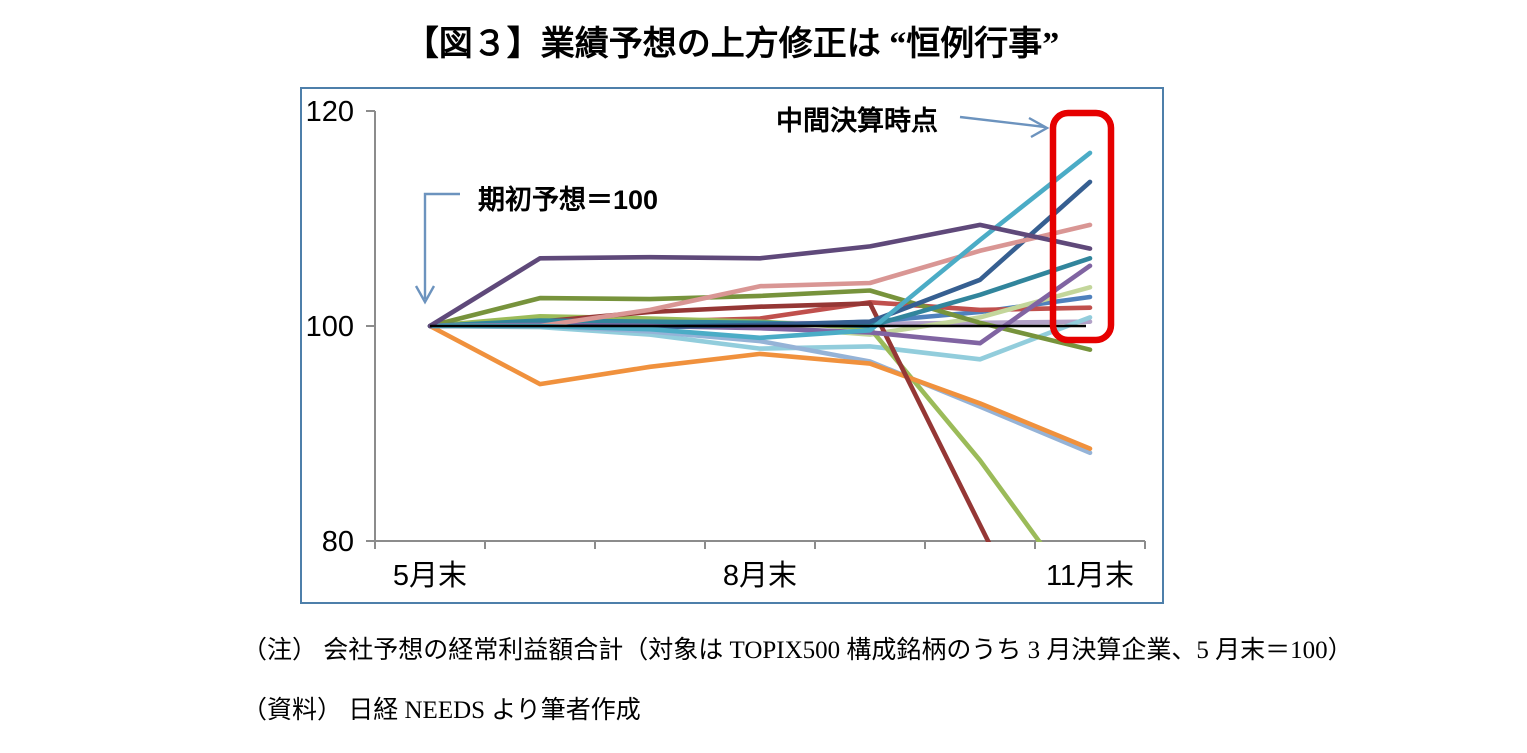 The width and height of the screenshot is (1527, 753). What do you see at coordinates (760, 387) in the screenshot?
I see `series-line-orange` at bounding box center [760, 387].